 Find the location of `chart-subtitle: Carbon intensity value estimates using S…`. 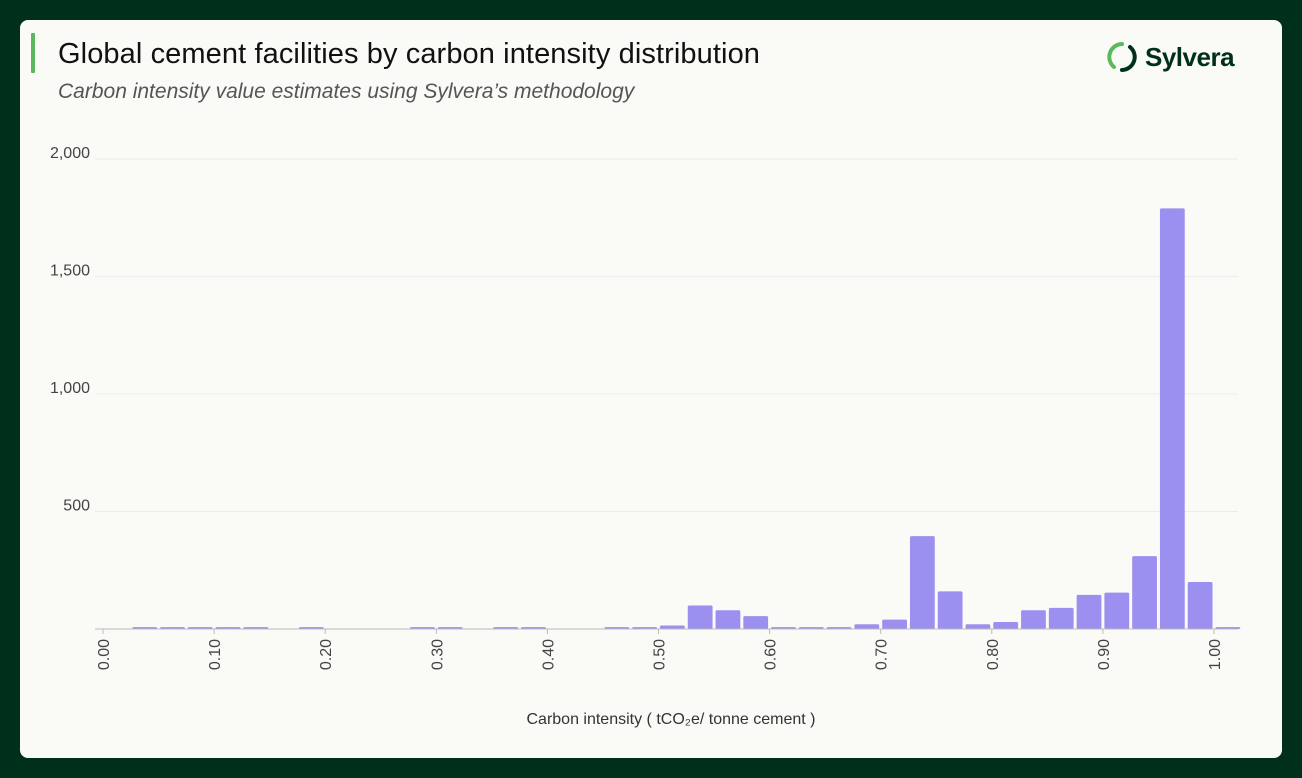

chart-subtitle: Carbon intensity value estimates using S… is located at coordinates (346, 91).